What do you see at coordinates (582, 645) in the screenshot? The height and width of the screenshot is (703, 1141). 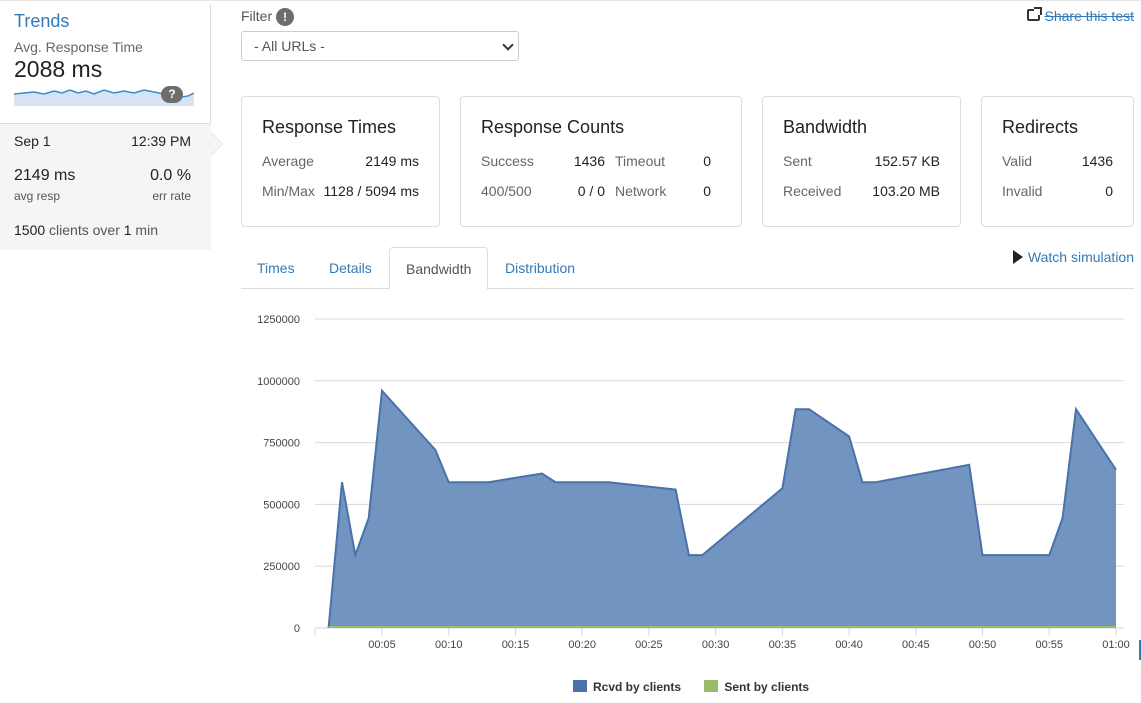 I see `x-tick-label: 00:20` at bounding box center [582, 645].